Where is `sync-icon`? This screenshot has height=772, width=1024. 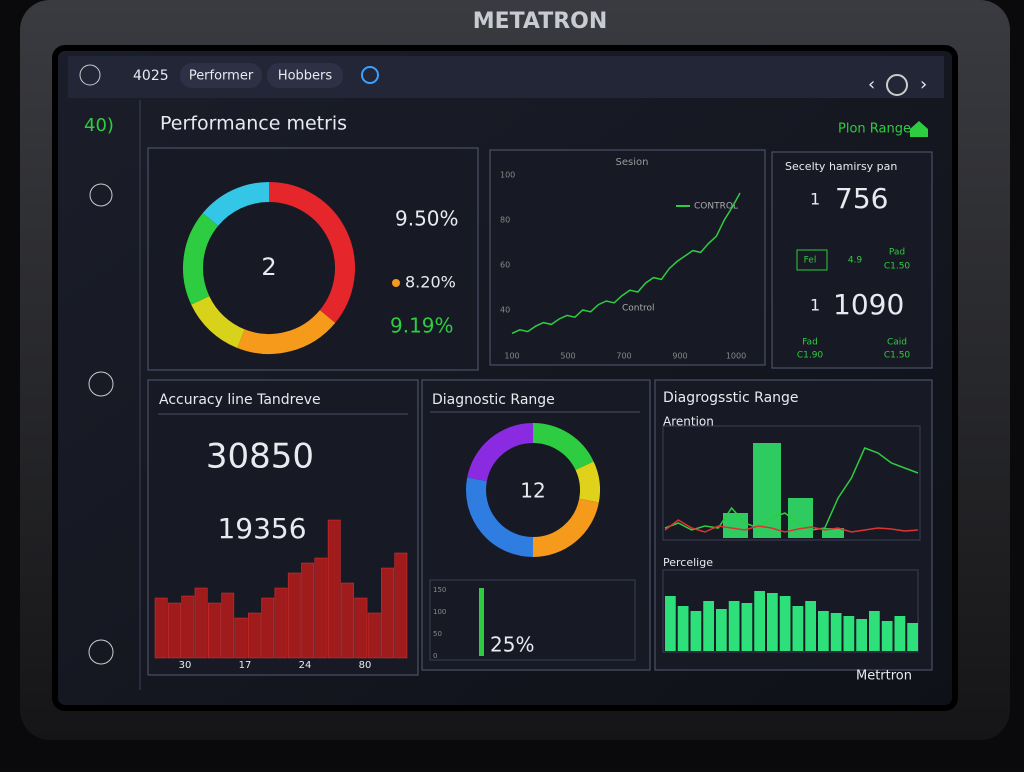 sync-icon is located at coordinates (370, 75).